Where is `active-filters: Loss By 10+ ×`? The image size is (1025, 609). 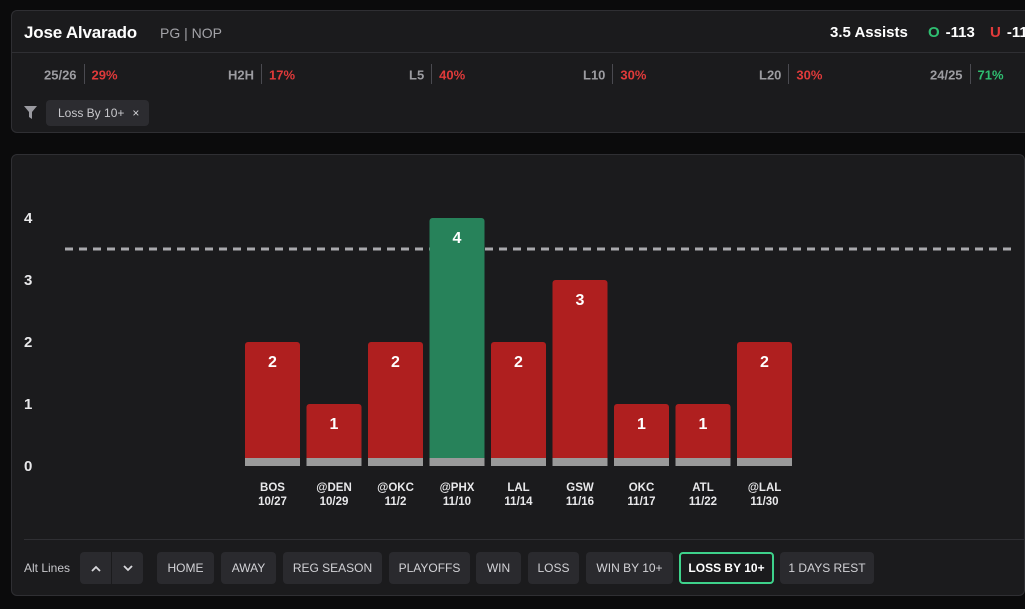 active-filters: Loss By 10+ × is located at coordinates (518, 113).